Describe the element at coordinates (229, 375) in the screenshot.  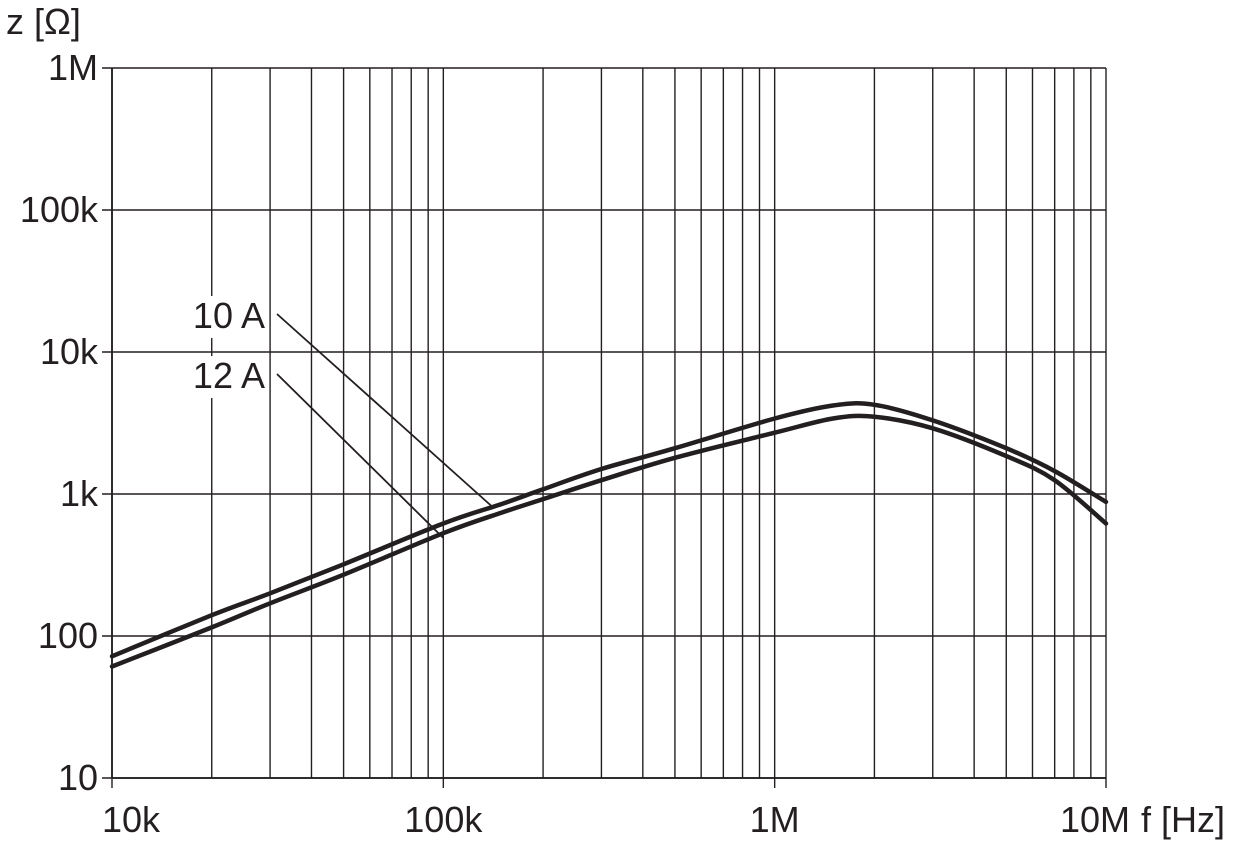
I see `annotation-label: 12 A` at that location.